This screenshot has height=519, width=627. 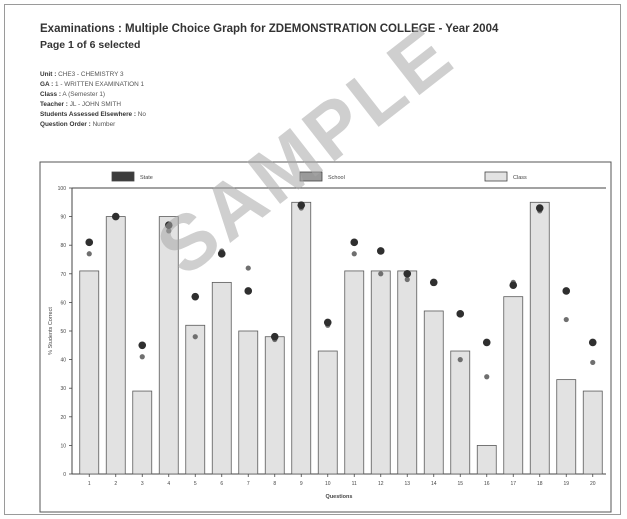 I want to click on marker-school-q3, so click(x=142, y=357).